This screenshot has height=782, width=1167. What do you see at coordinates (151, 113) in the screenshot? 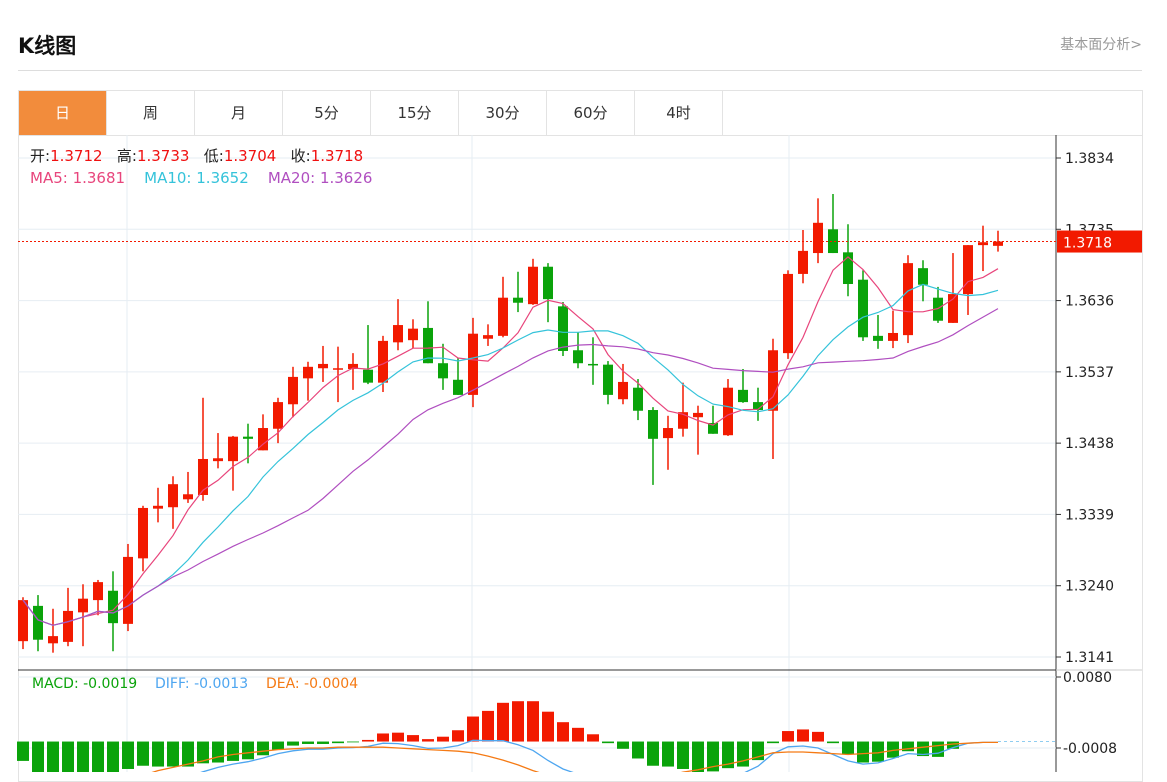
I see `tab-week: 周` at bounding box center [151, 113].